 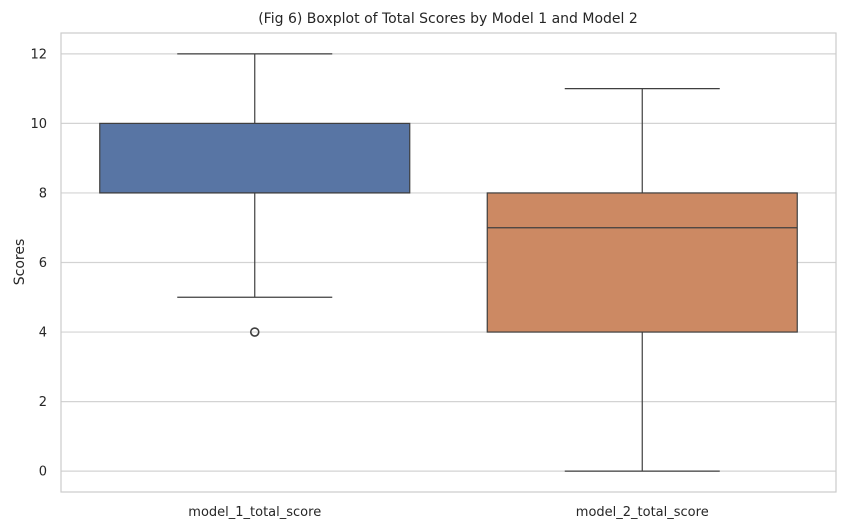 What do you see at coordinates (38, 124) in the screenshot?
I see `y-tick-label: 10` at bounding box center [38, 124].